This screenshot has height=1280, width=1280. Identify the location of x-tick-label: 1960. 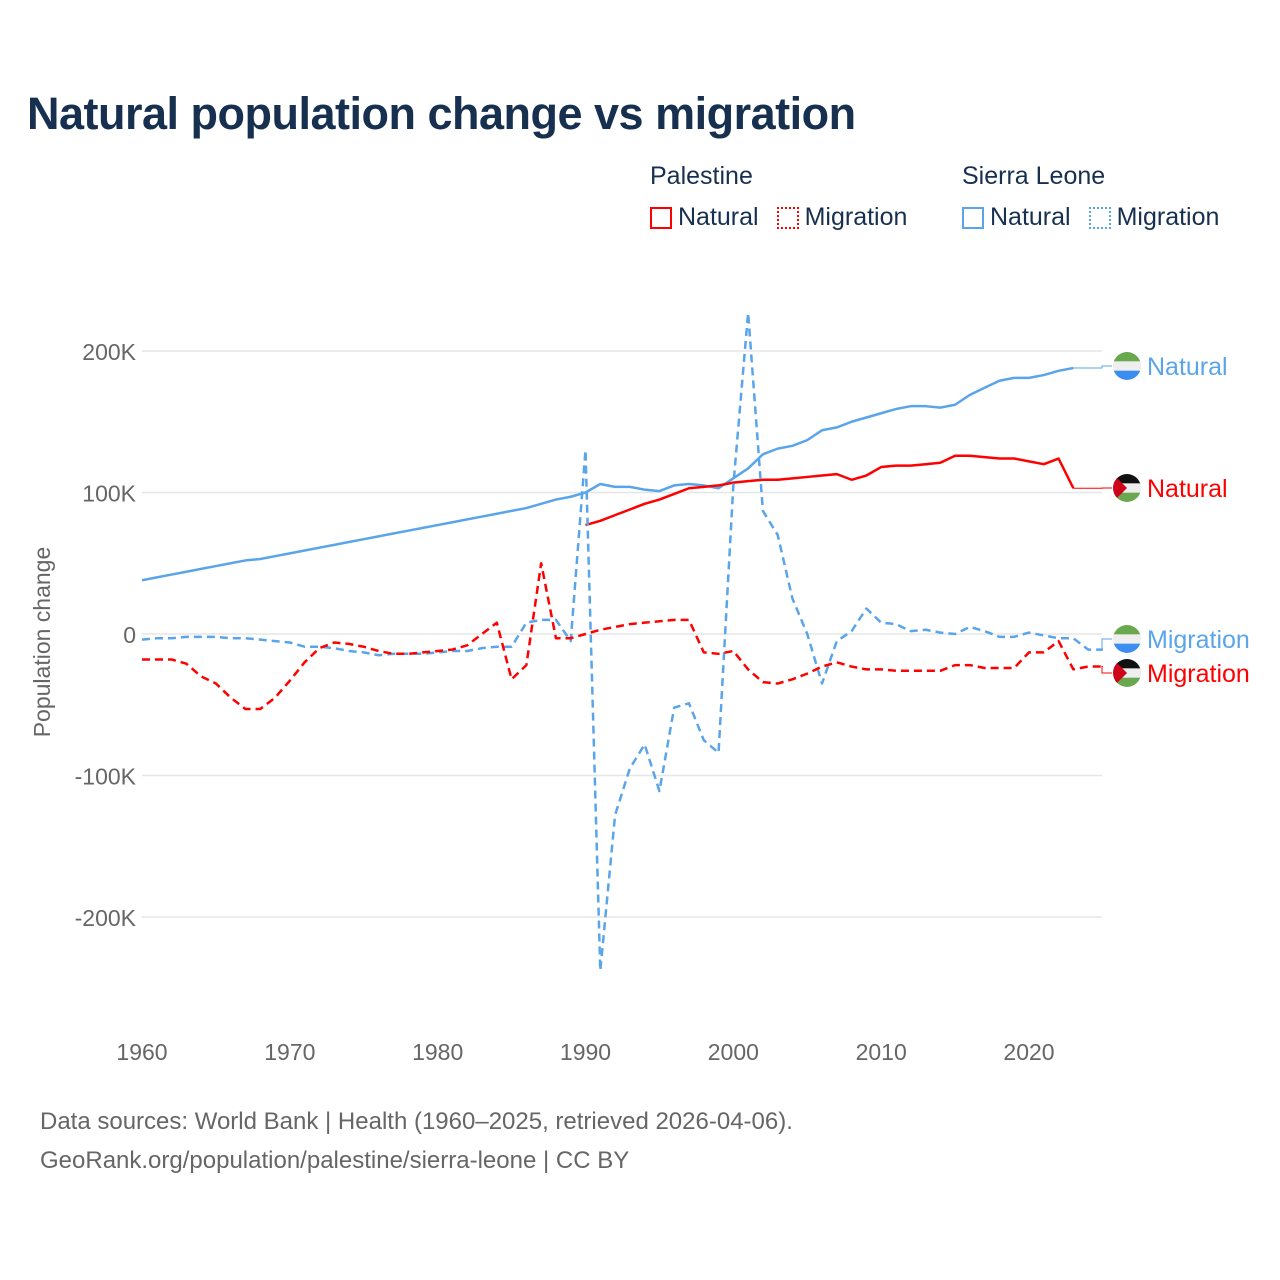
(141, 1052).